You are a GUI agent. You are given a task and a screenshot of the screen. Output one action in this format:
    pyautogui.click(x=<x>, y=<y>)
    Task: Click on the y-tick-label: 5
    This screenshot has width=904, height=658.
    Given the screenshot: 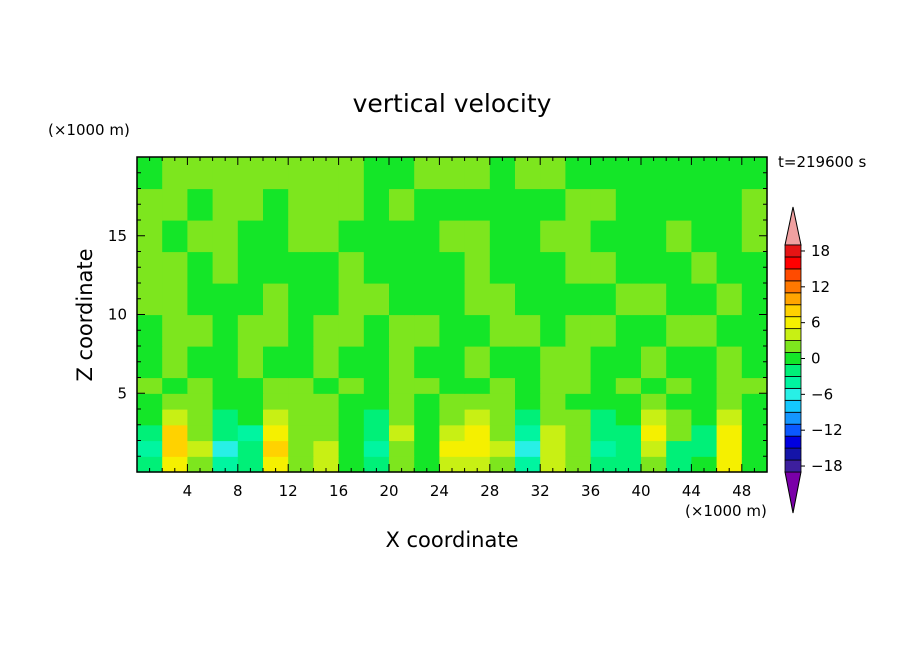 What is the action you would take?
    pyautogui.click(x=122, y=393)
    